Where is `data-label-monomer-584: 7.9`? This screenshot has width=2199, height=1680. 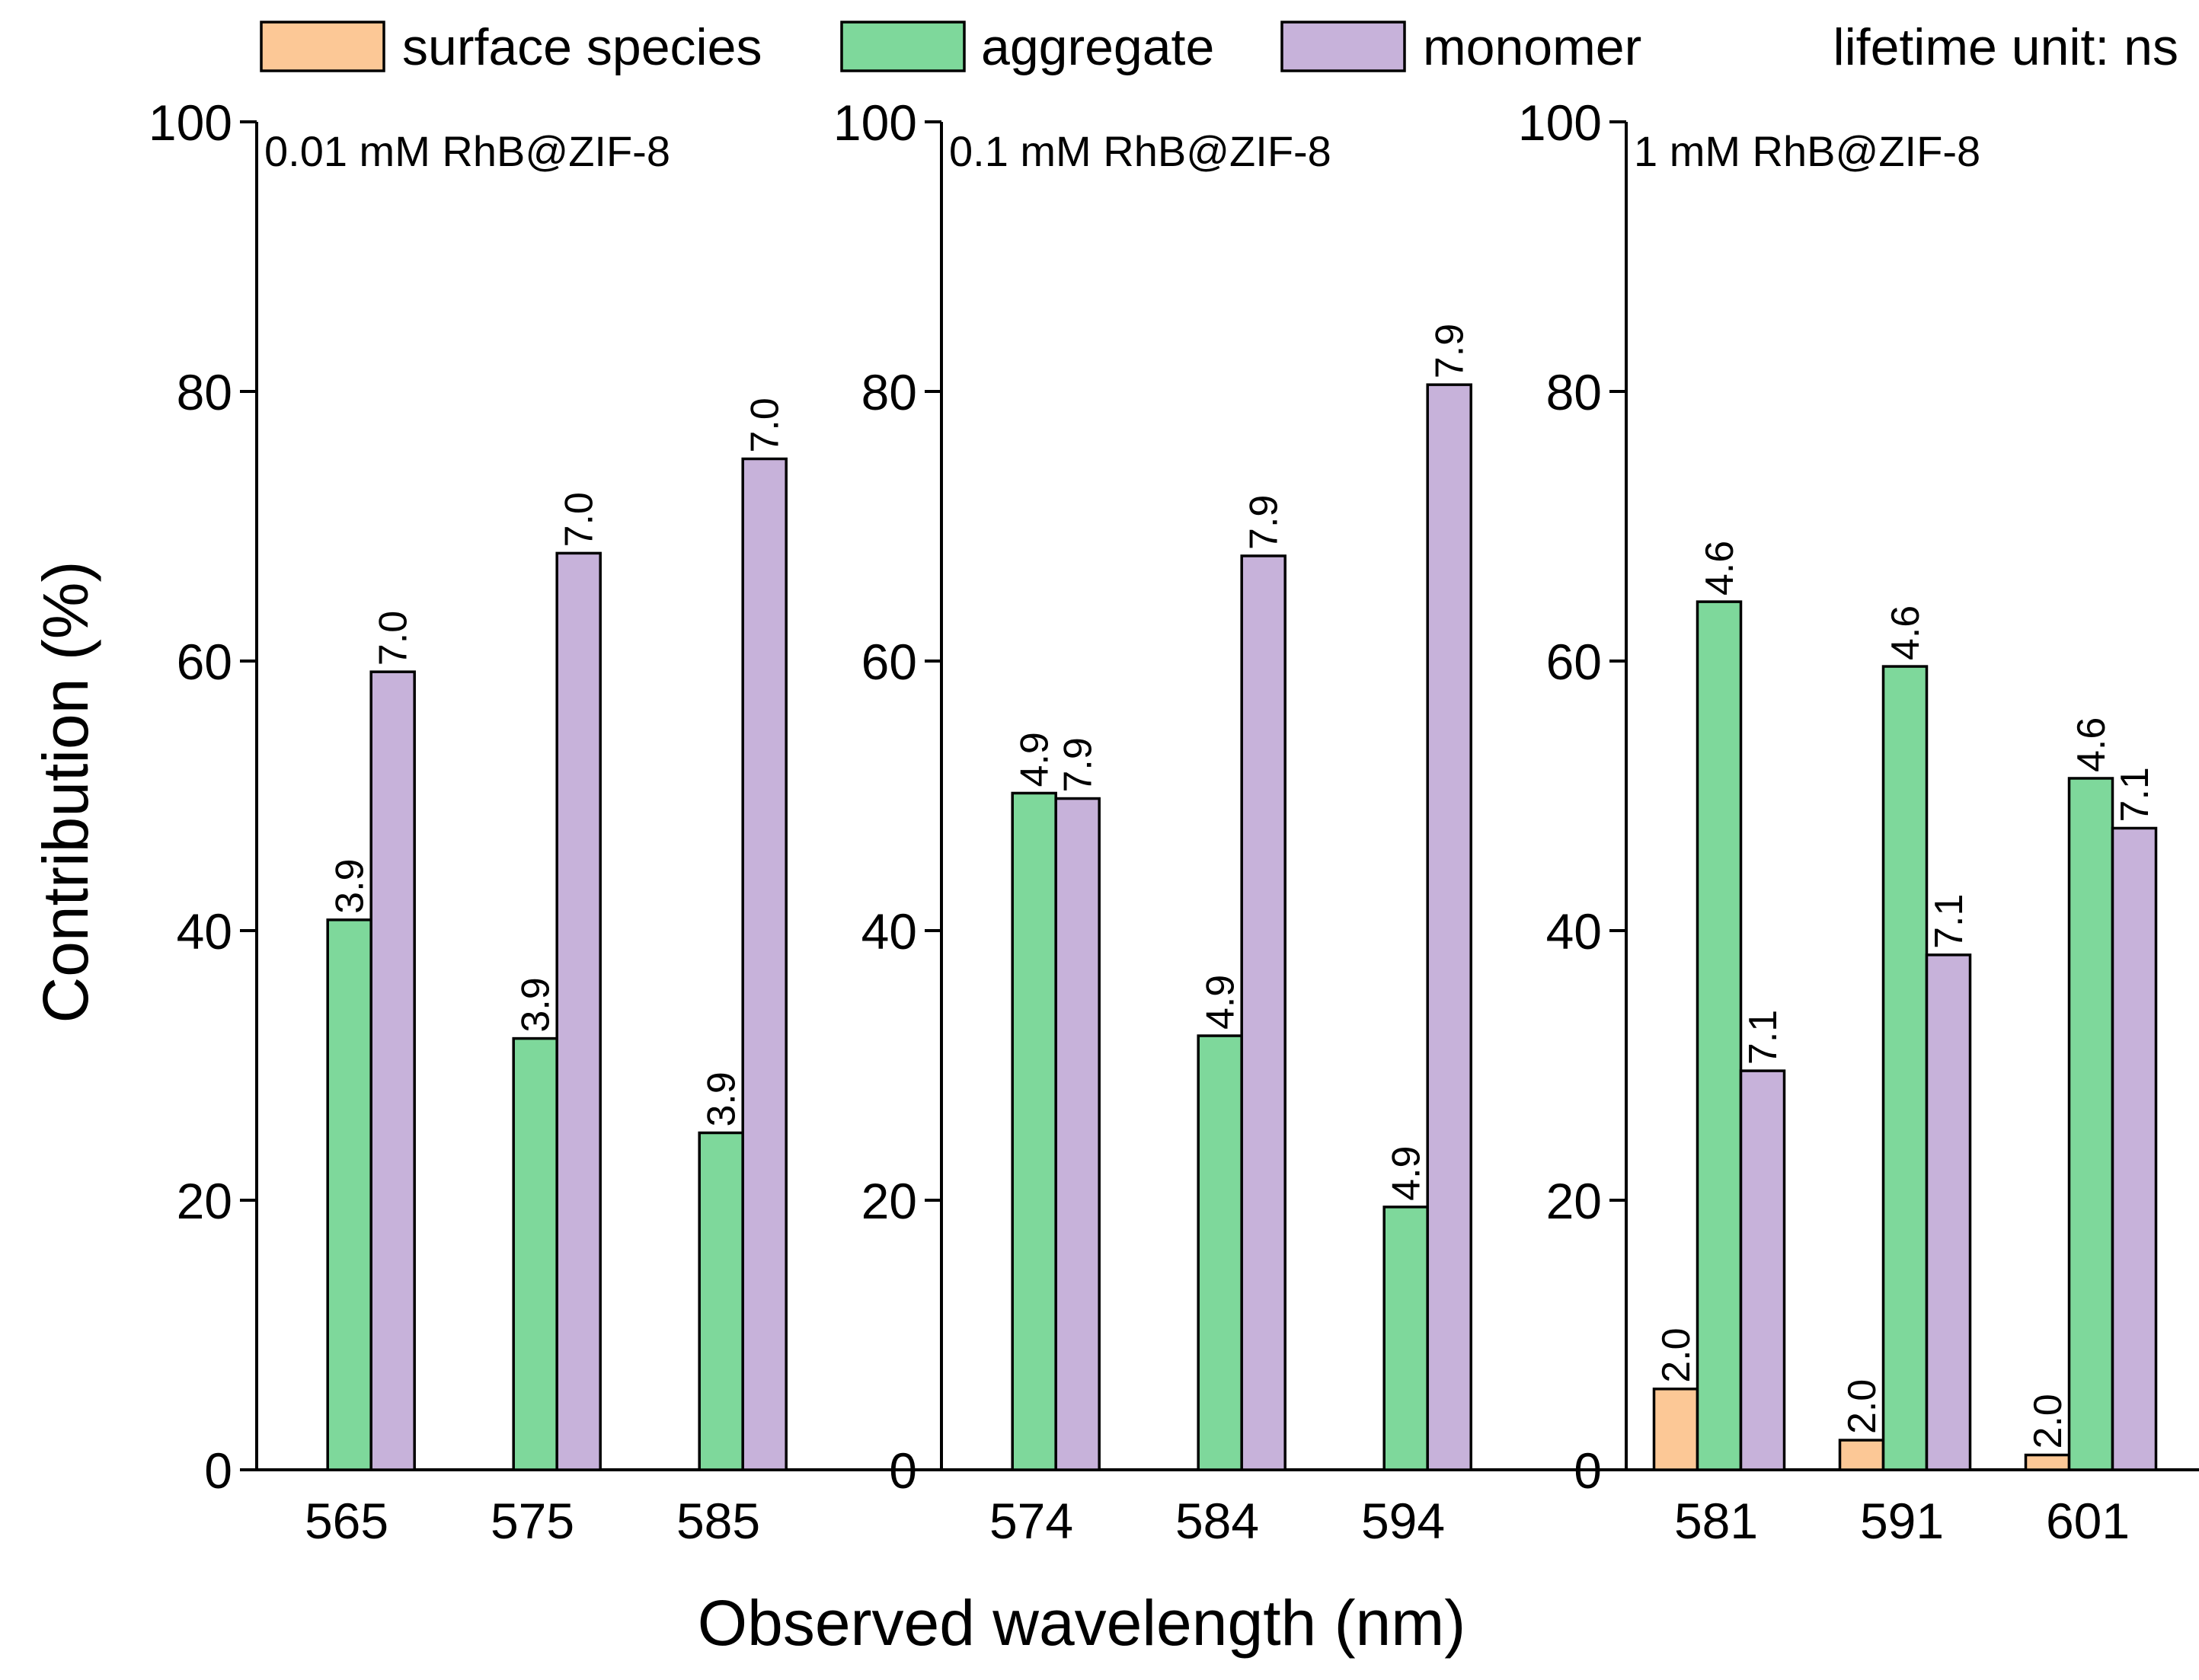 data-label-monomer-584: 7.9 is located at coordinates (1264, 522).